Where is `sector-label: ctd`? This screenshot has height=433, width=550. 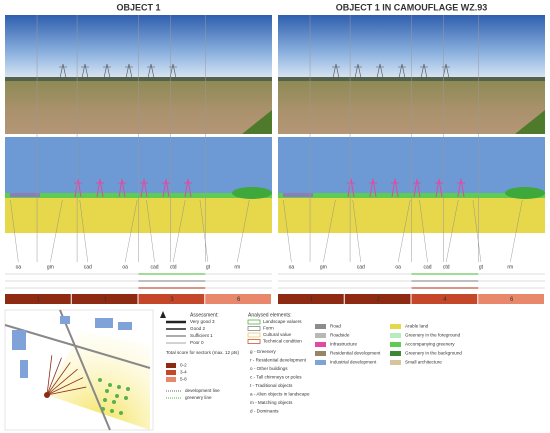
sector-label: ctd is located at coordinates (446, 267).